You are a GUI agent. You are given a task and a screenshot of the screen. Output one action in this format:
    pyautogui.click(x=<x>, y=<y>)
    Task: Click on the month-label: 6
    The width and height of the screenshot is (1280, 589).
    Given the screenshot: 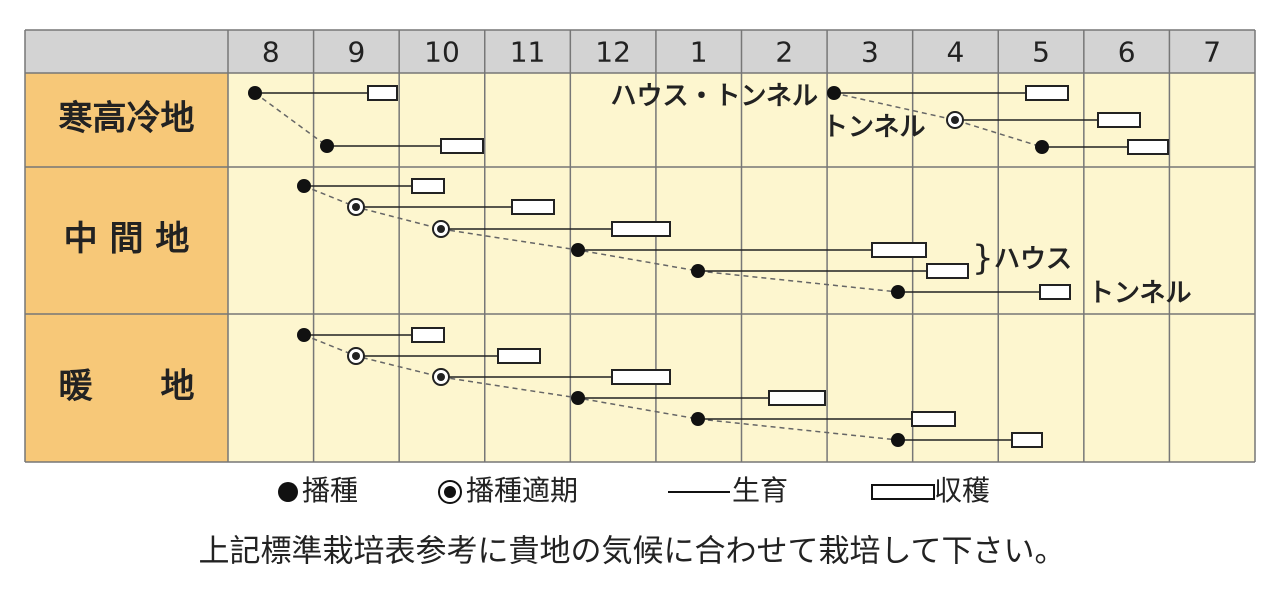 What is the action you would take?
    pyautogui.click(x=1127, y=52)
    